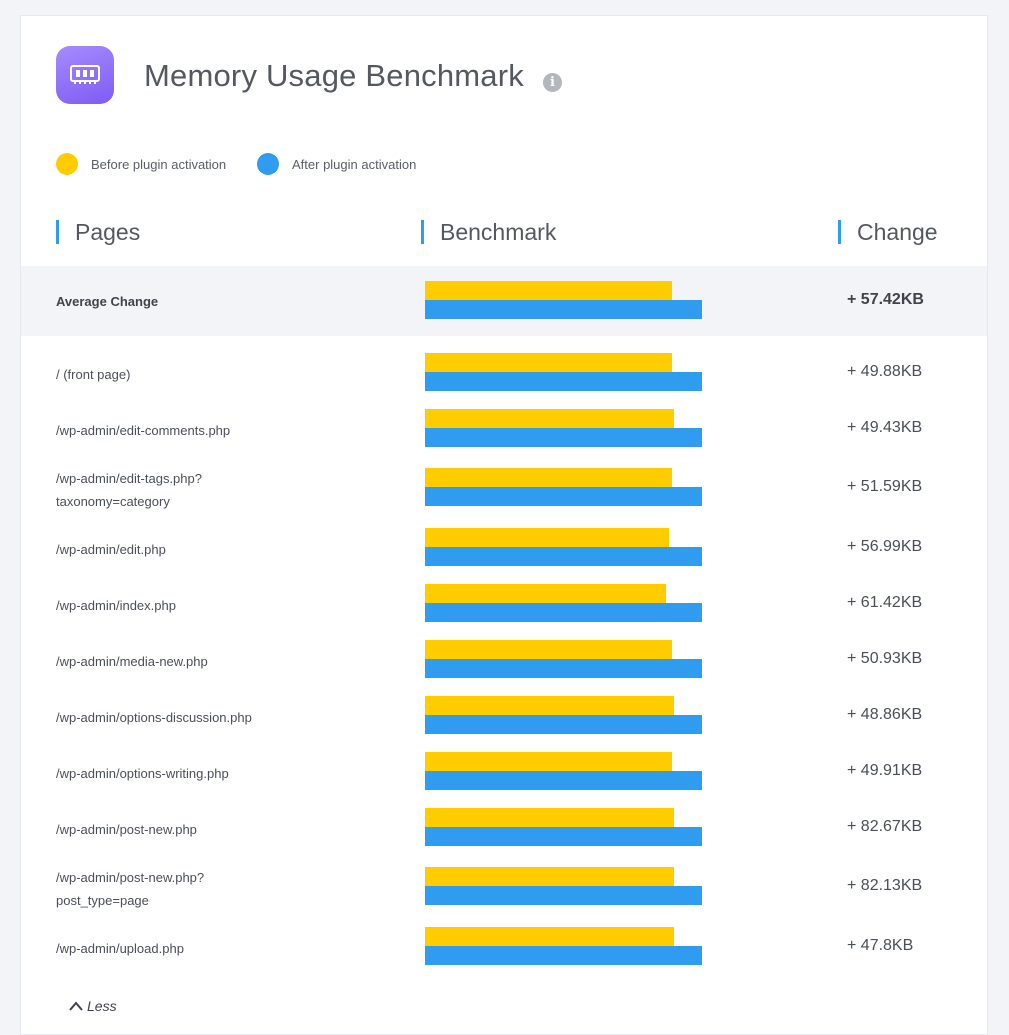  I want to click on change-value: + 49.43KB, so click(885, 427).